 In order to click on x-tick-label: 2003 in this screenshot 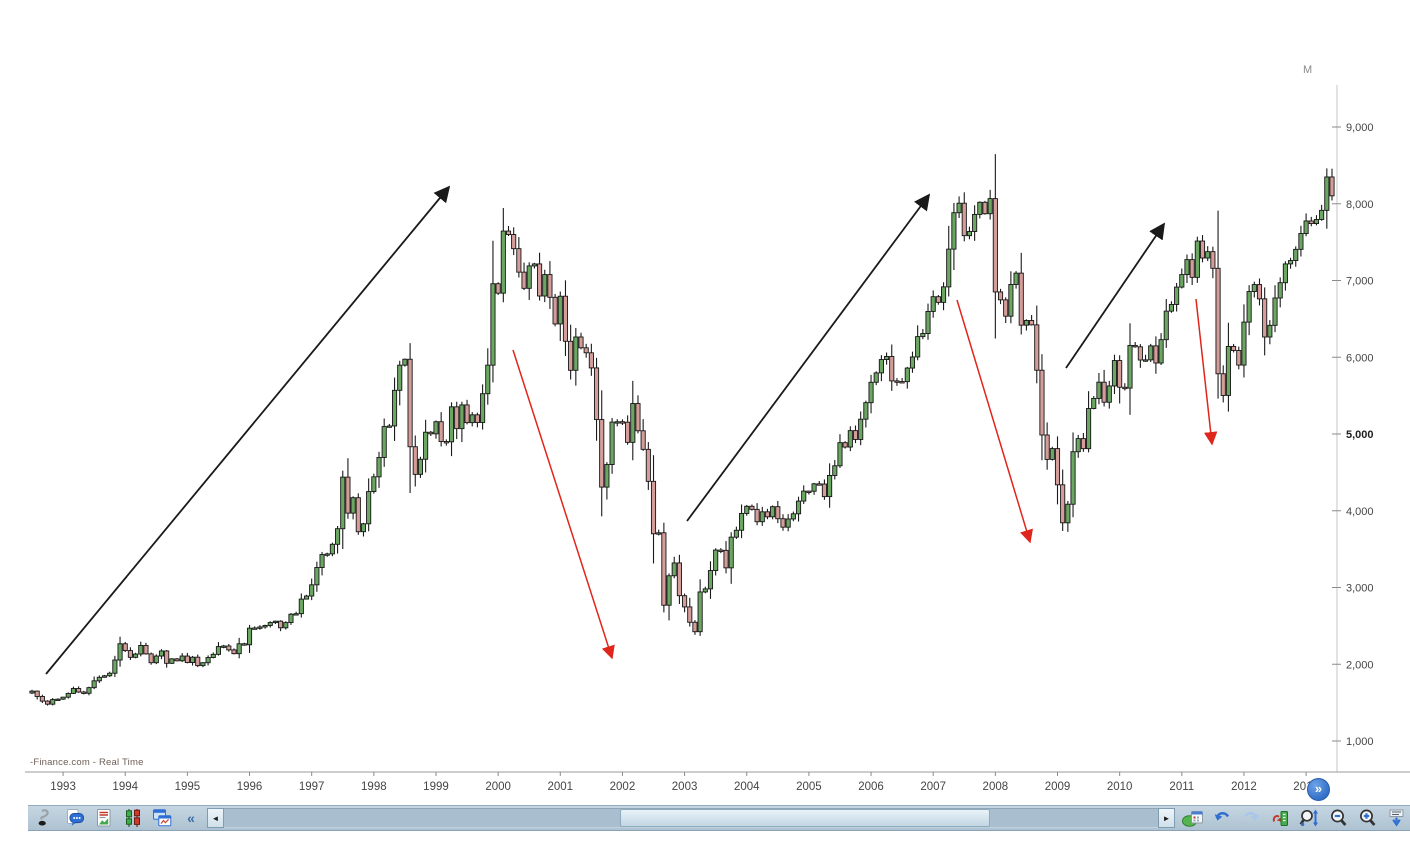, I will do `click(685, 787)`.